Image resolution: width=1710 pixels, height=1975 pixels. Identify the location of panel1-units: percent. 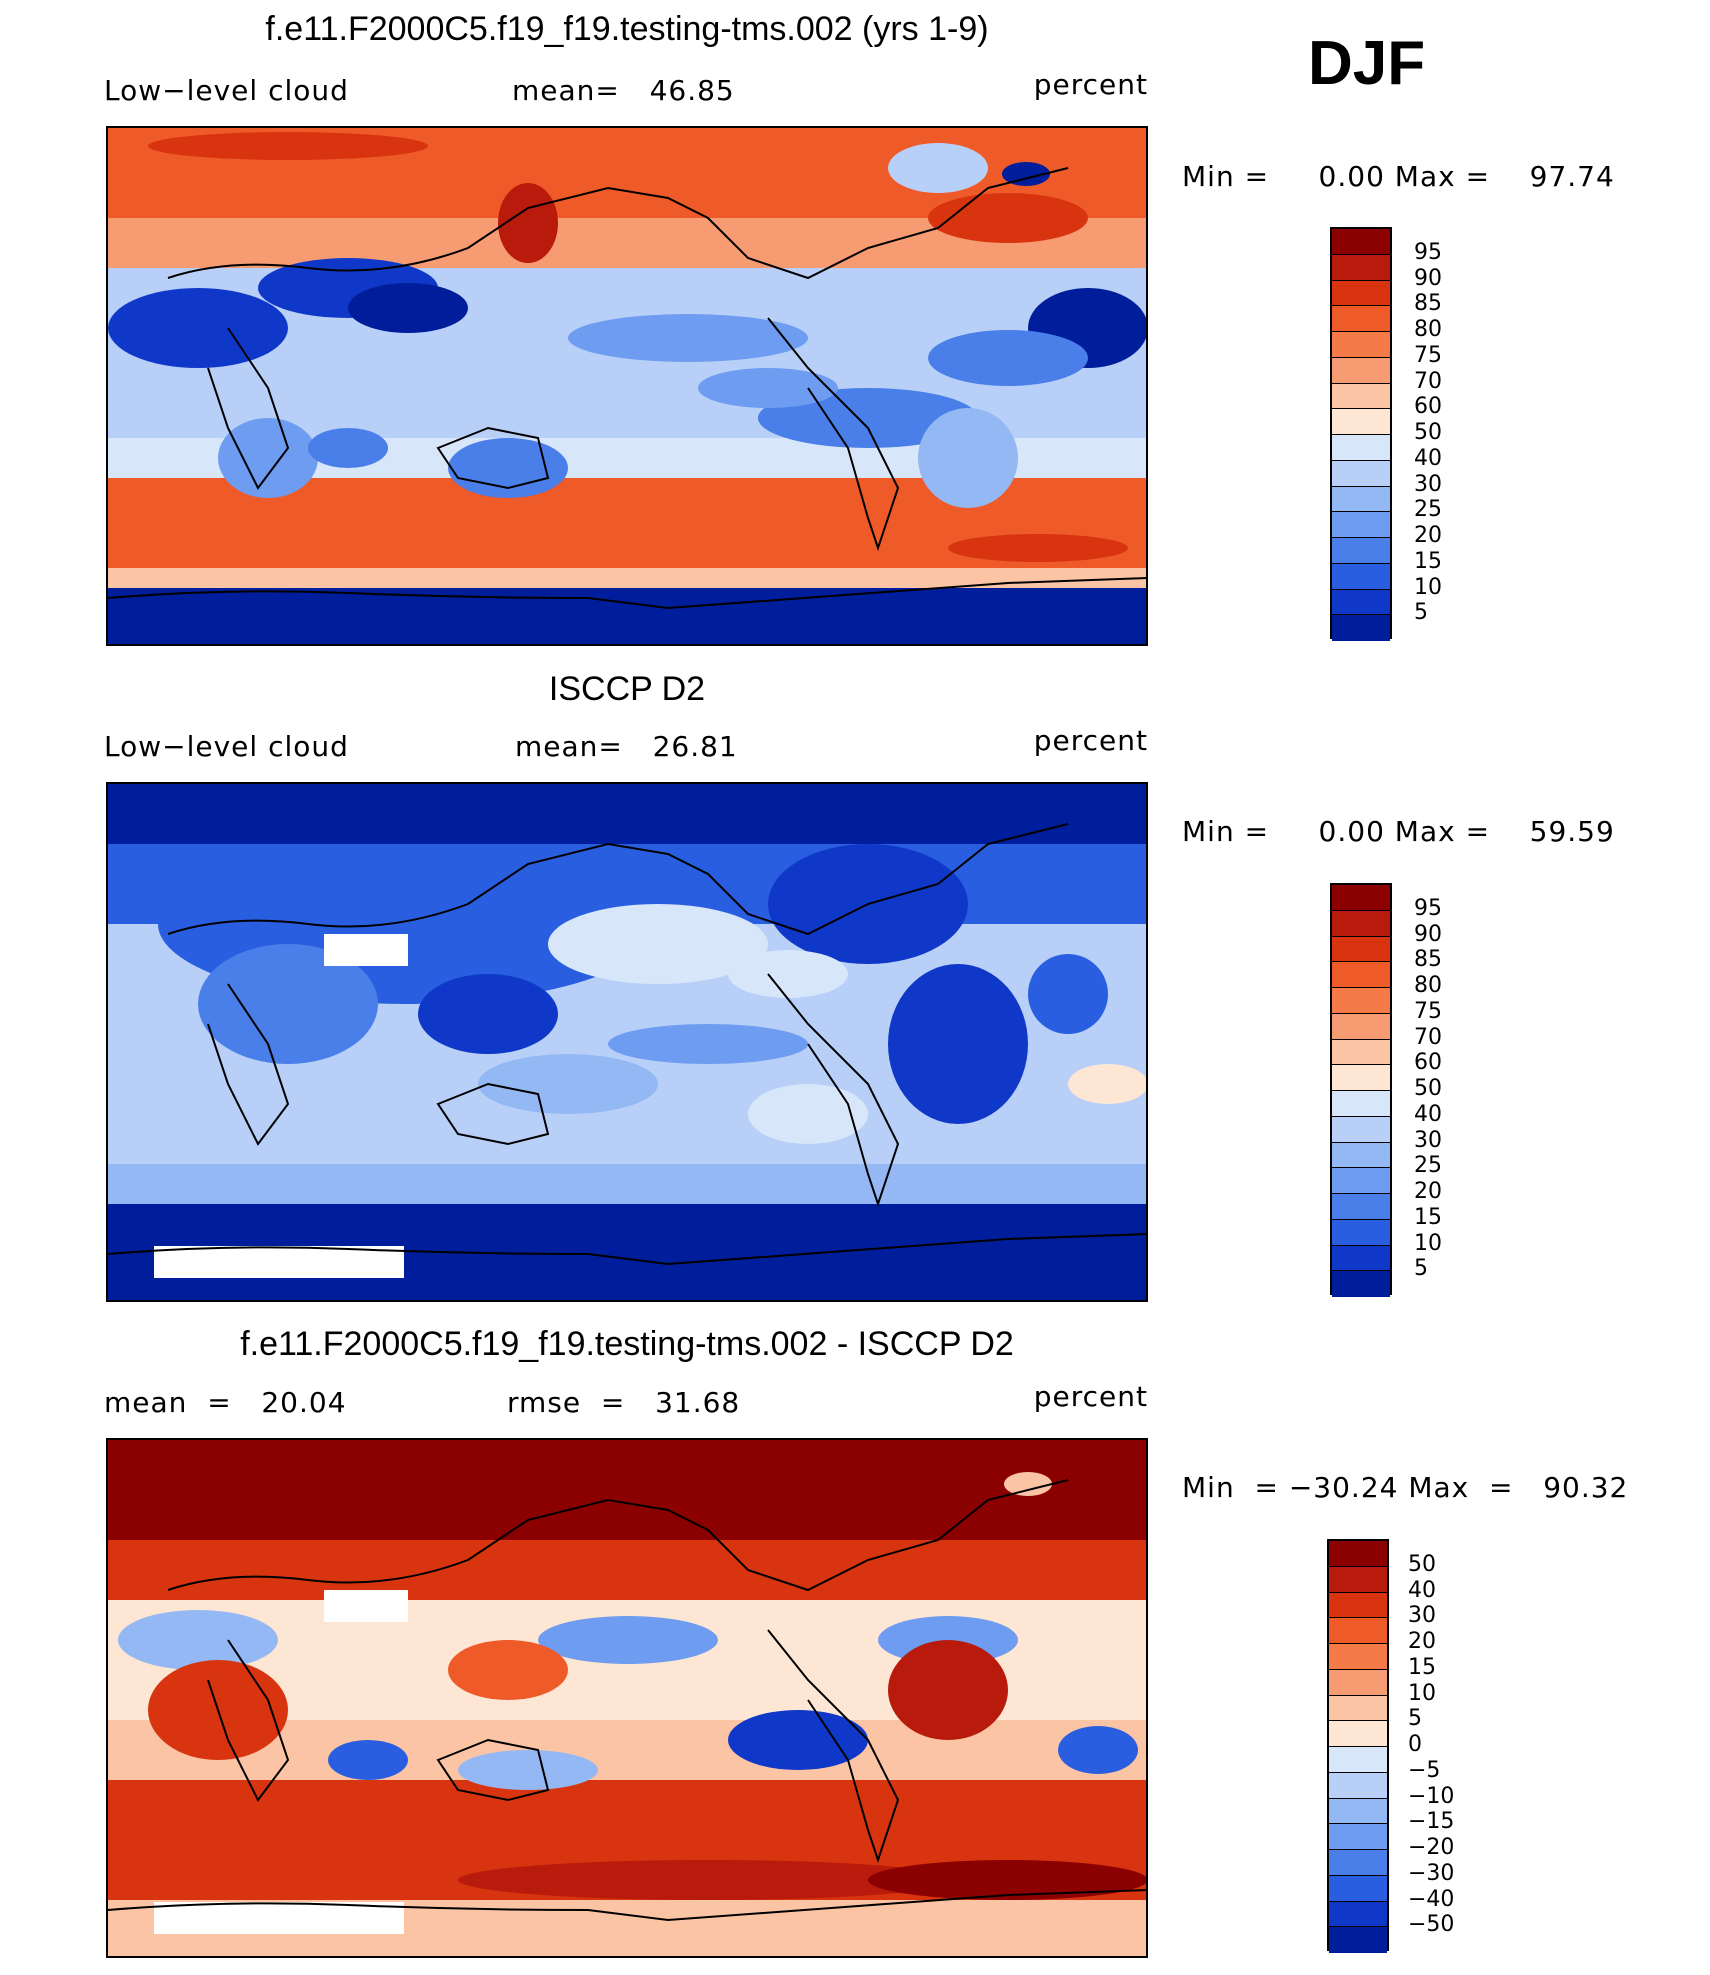
(1090, 84).